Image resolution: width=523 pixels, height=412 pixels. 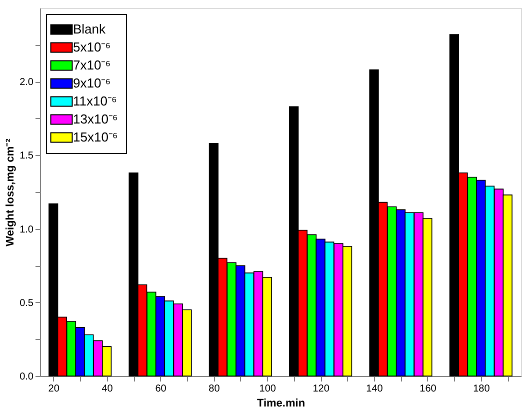 What do you see at coordinates (89, 29) in the screenshot?
I see `legend-label: Blank` at bounding box center [89, 29].